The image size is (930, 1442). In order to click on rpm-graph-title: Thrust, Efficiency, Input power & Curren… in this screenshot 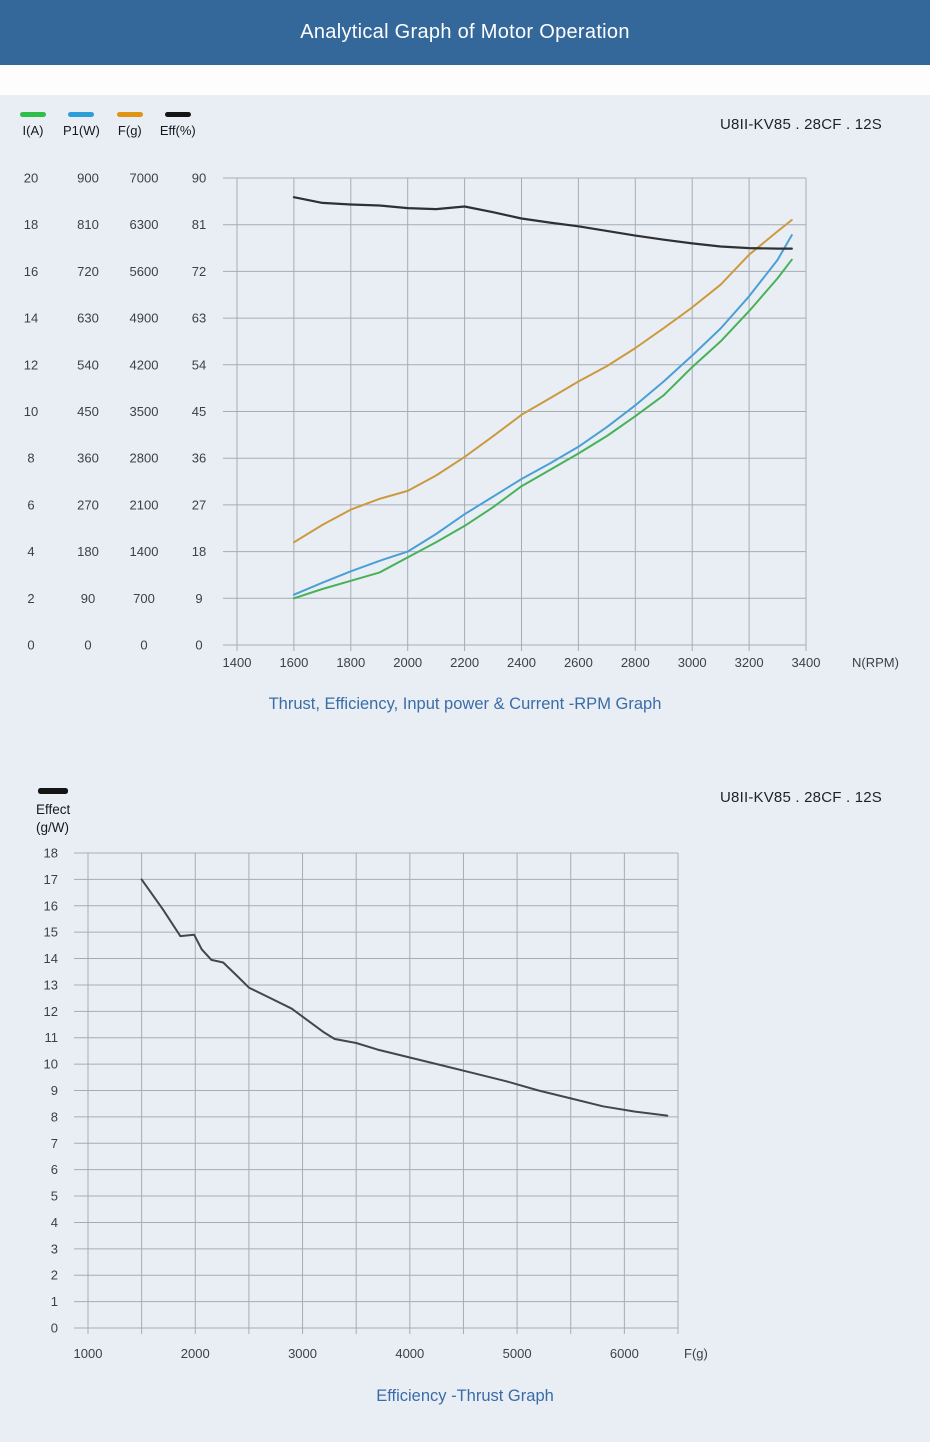, I will do `click(465, 704)`.